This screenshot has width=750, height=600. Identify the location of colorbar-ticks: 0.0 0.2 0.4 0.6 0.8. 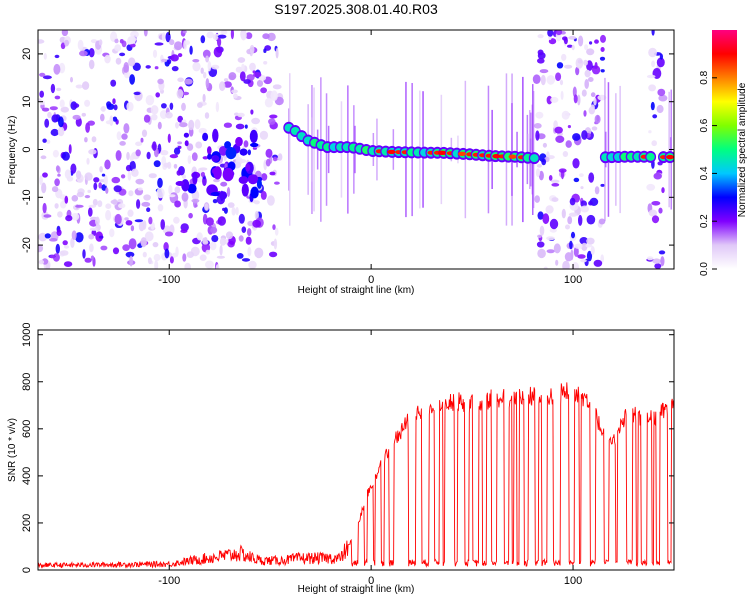
(708, 173).